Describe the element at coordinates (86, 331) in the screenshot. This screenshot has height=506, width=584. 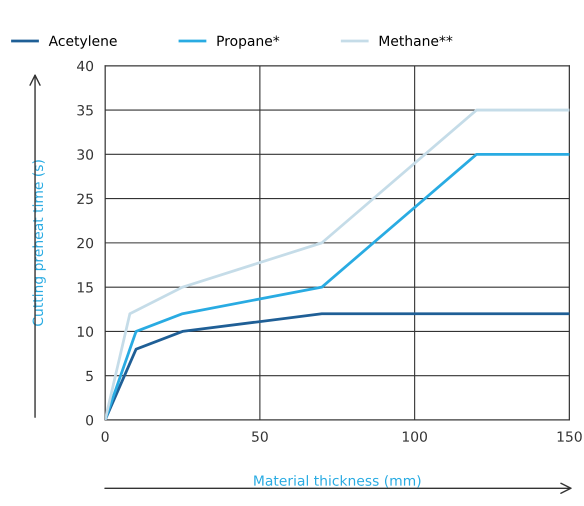
I see `y-tick-label: 10` at that location.